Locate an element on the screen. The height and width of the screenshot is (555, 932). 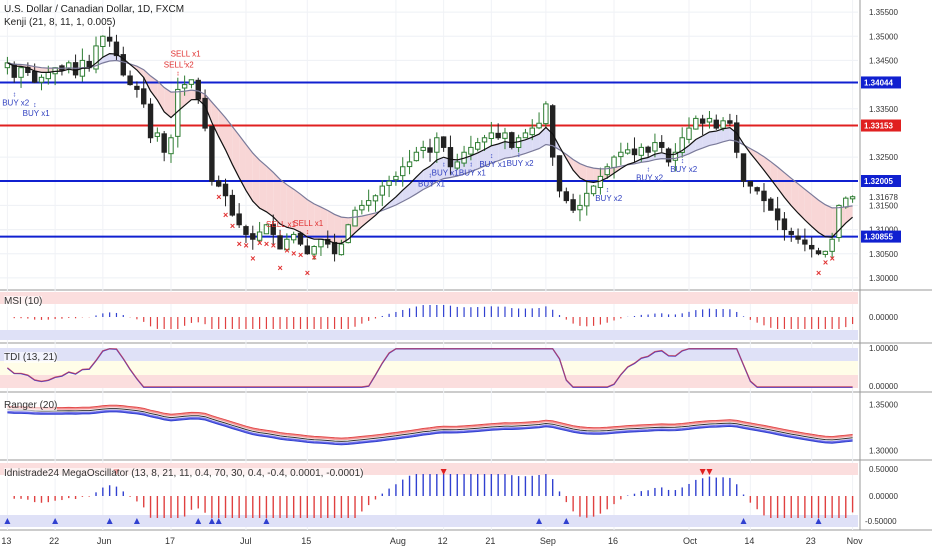
x-axis-label: Aug is located at coordinates (398, 541).